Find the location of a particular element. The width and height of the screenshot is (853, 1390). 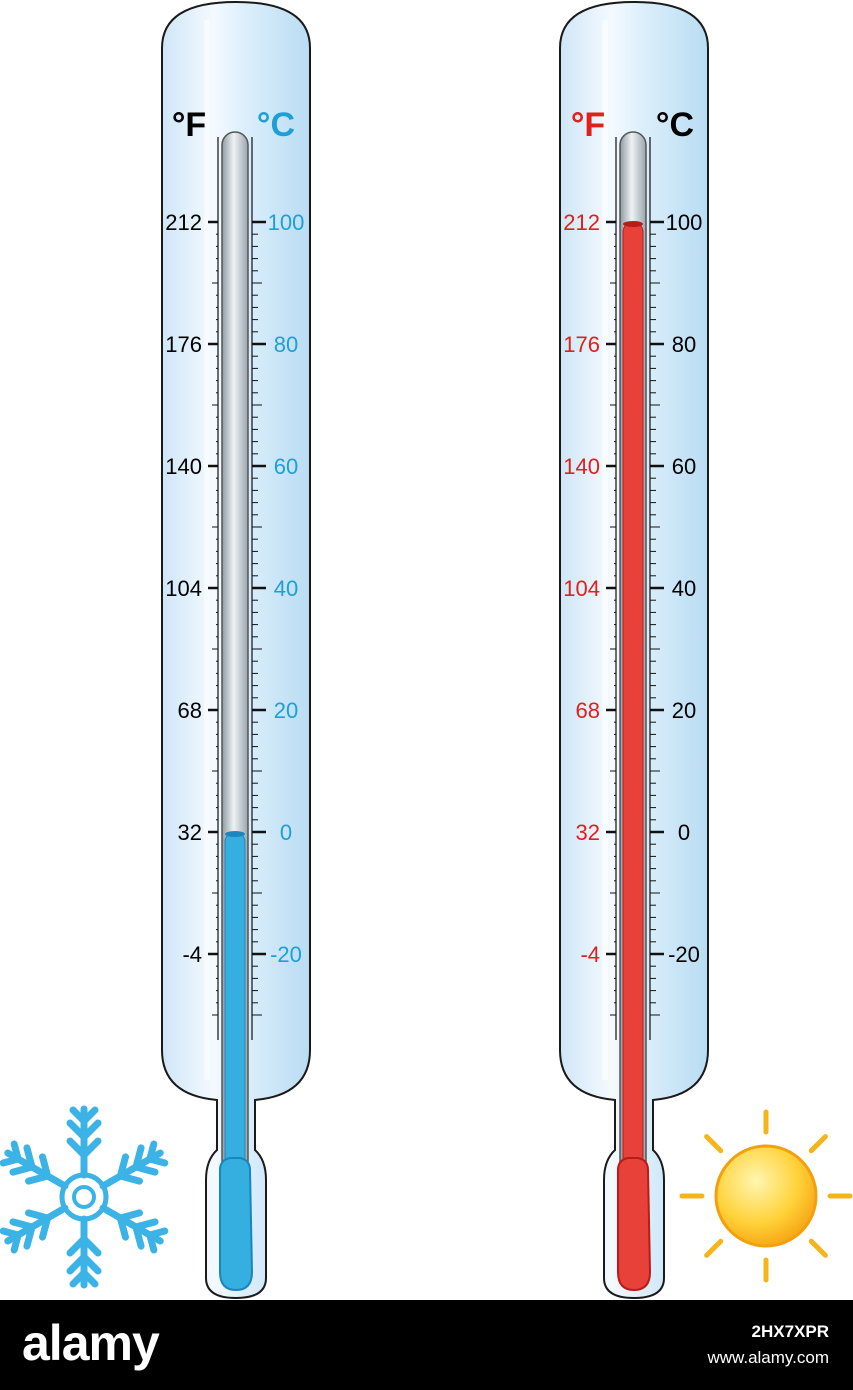

sun-icon is located at coordinates (766, 1196).